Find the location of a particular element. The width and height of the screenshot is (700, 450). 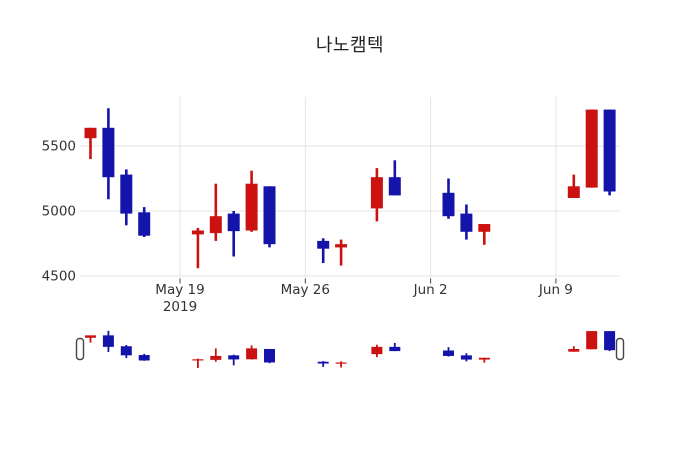

y-tick-label: 4500 is located at coordinates (59, 277).